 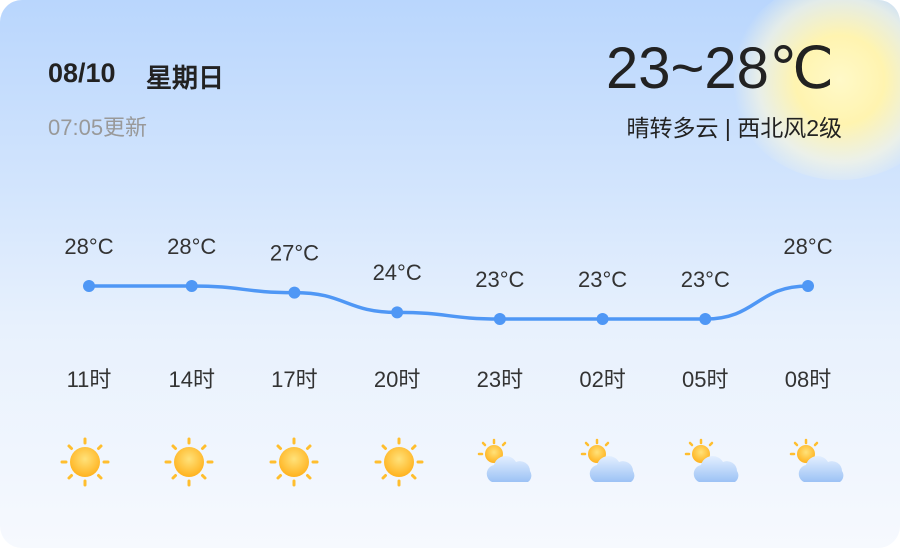 I want to click on hour-label: 17时, so click(x=294, y=379).